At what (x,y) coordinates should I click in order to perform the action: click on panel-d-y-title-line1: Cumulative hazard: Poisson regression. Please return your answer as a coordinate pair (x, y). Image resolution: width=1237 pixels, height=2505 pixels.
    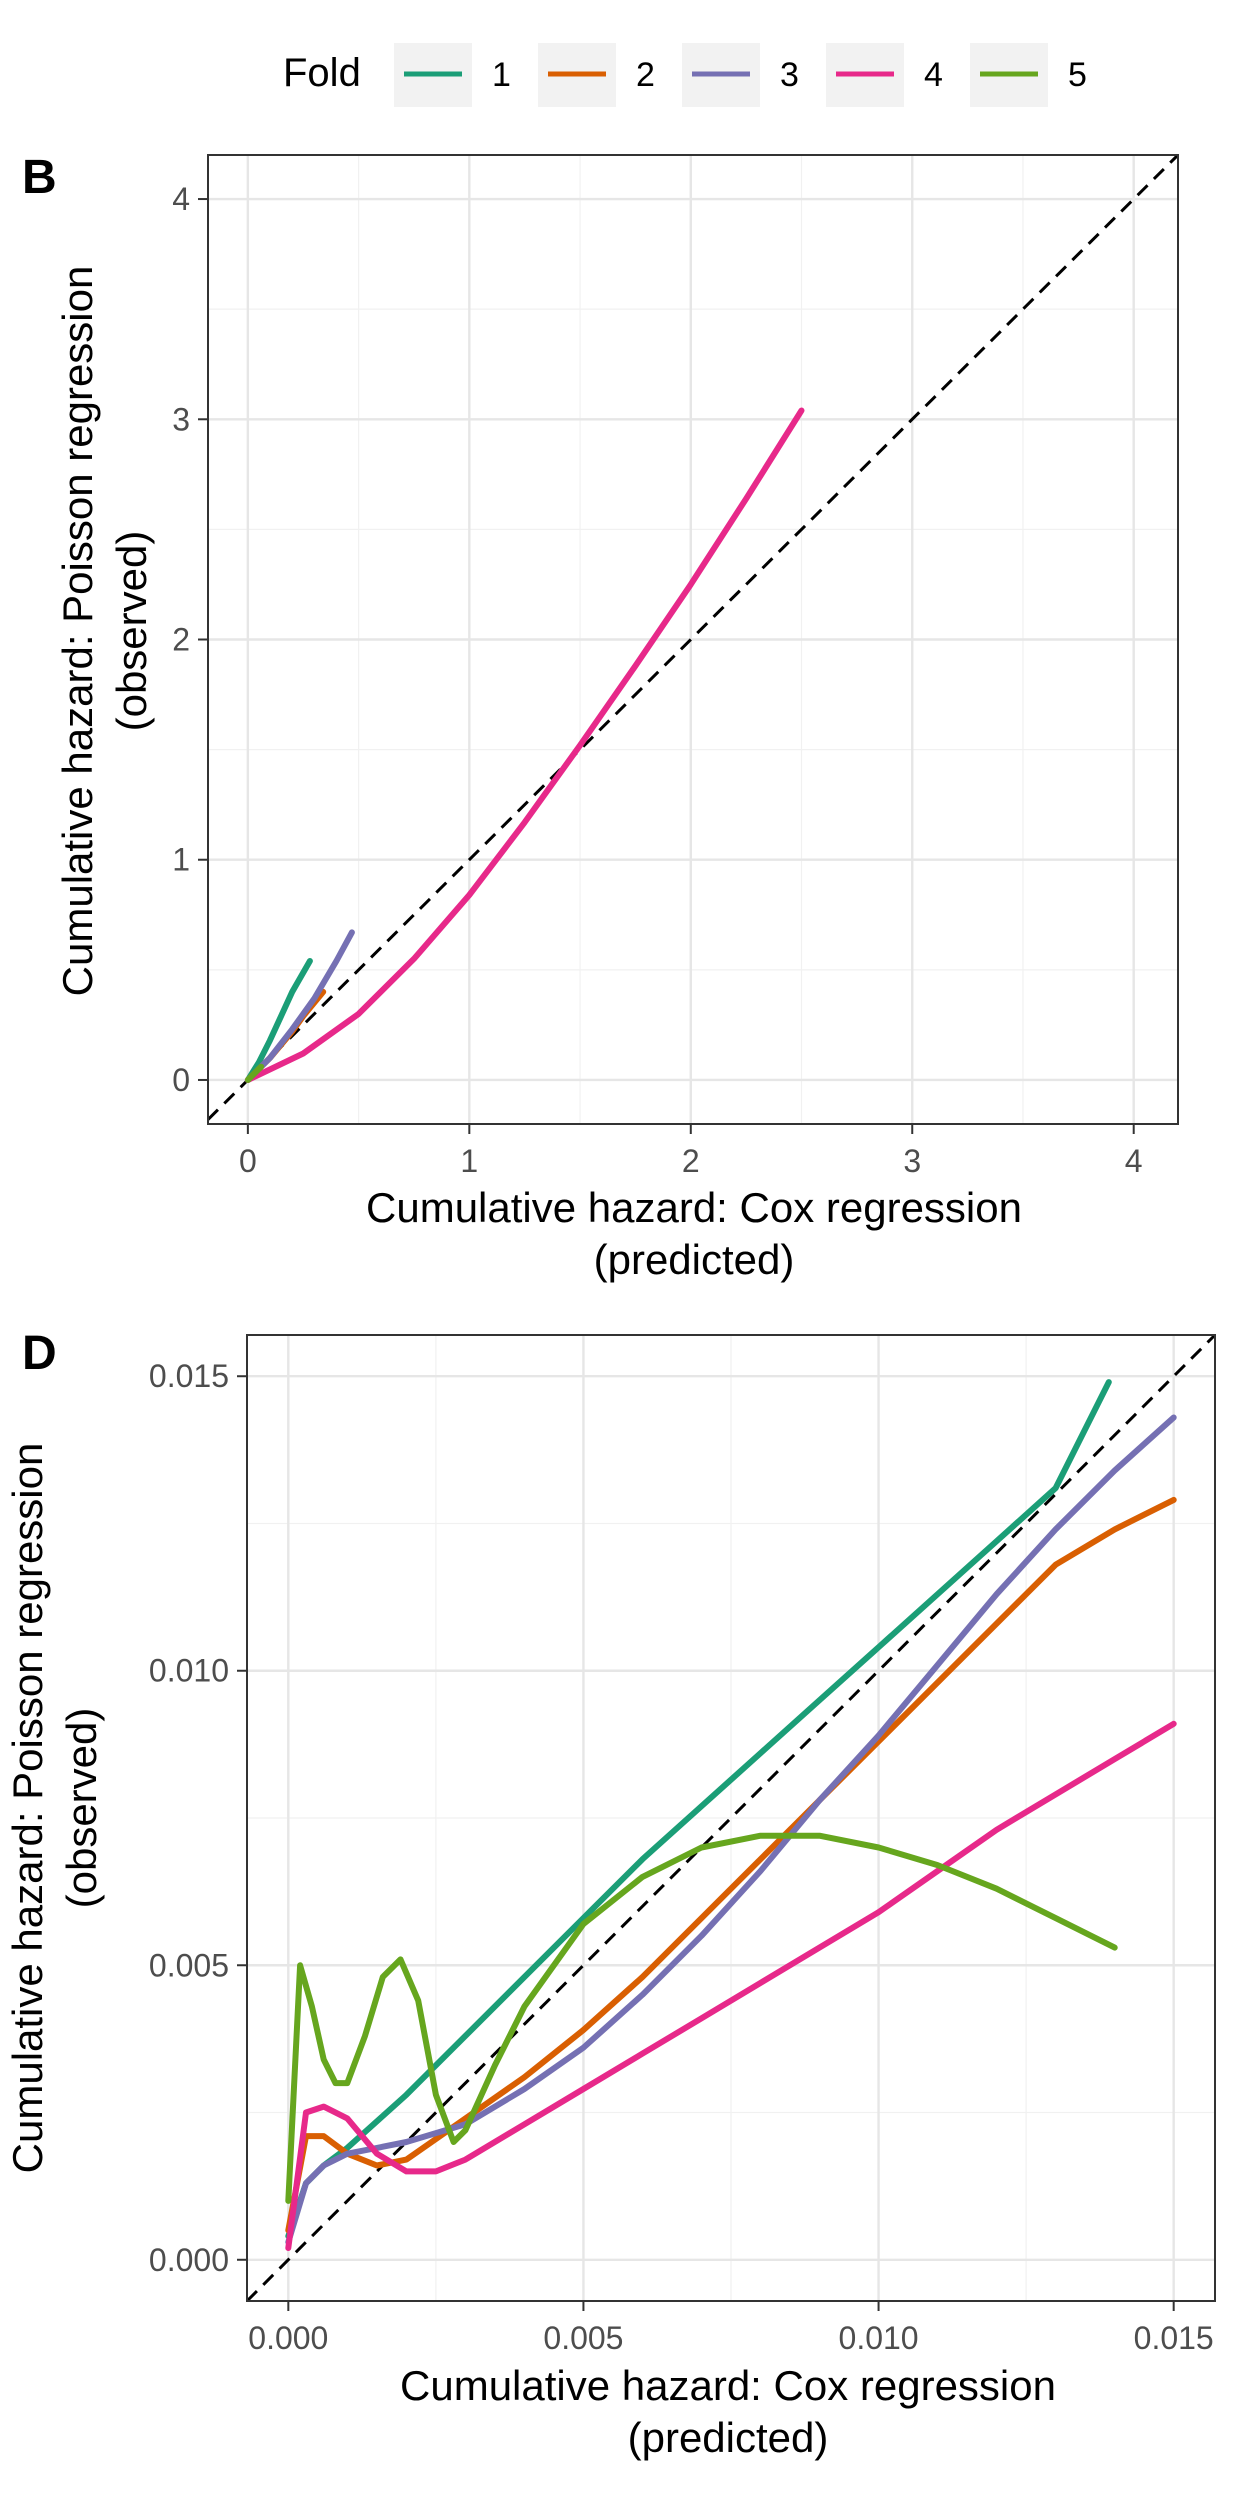
    Looking at the image, I should click on (27, 1808).